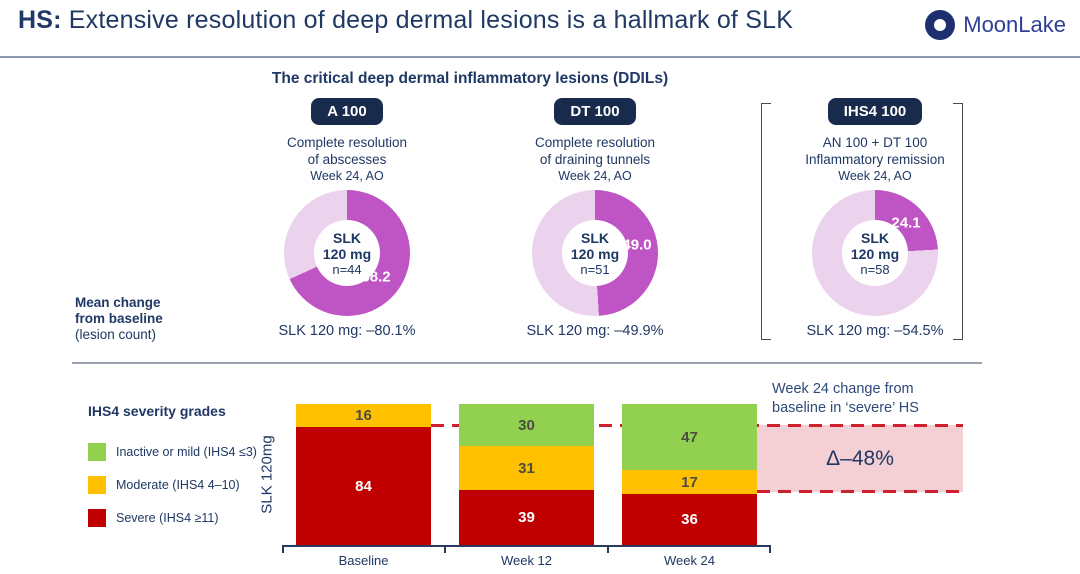 This screenshot has width=1080, height=574. I want to click on legend-title: IHS4 severity grades, so click(157, 411).